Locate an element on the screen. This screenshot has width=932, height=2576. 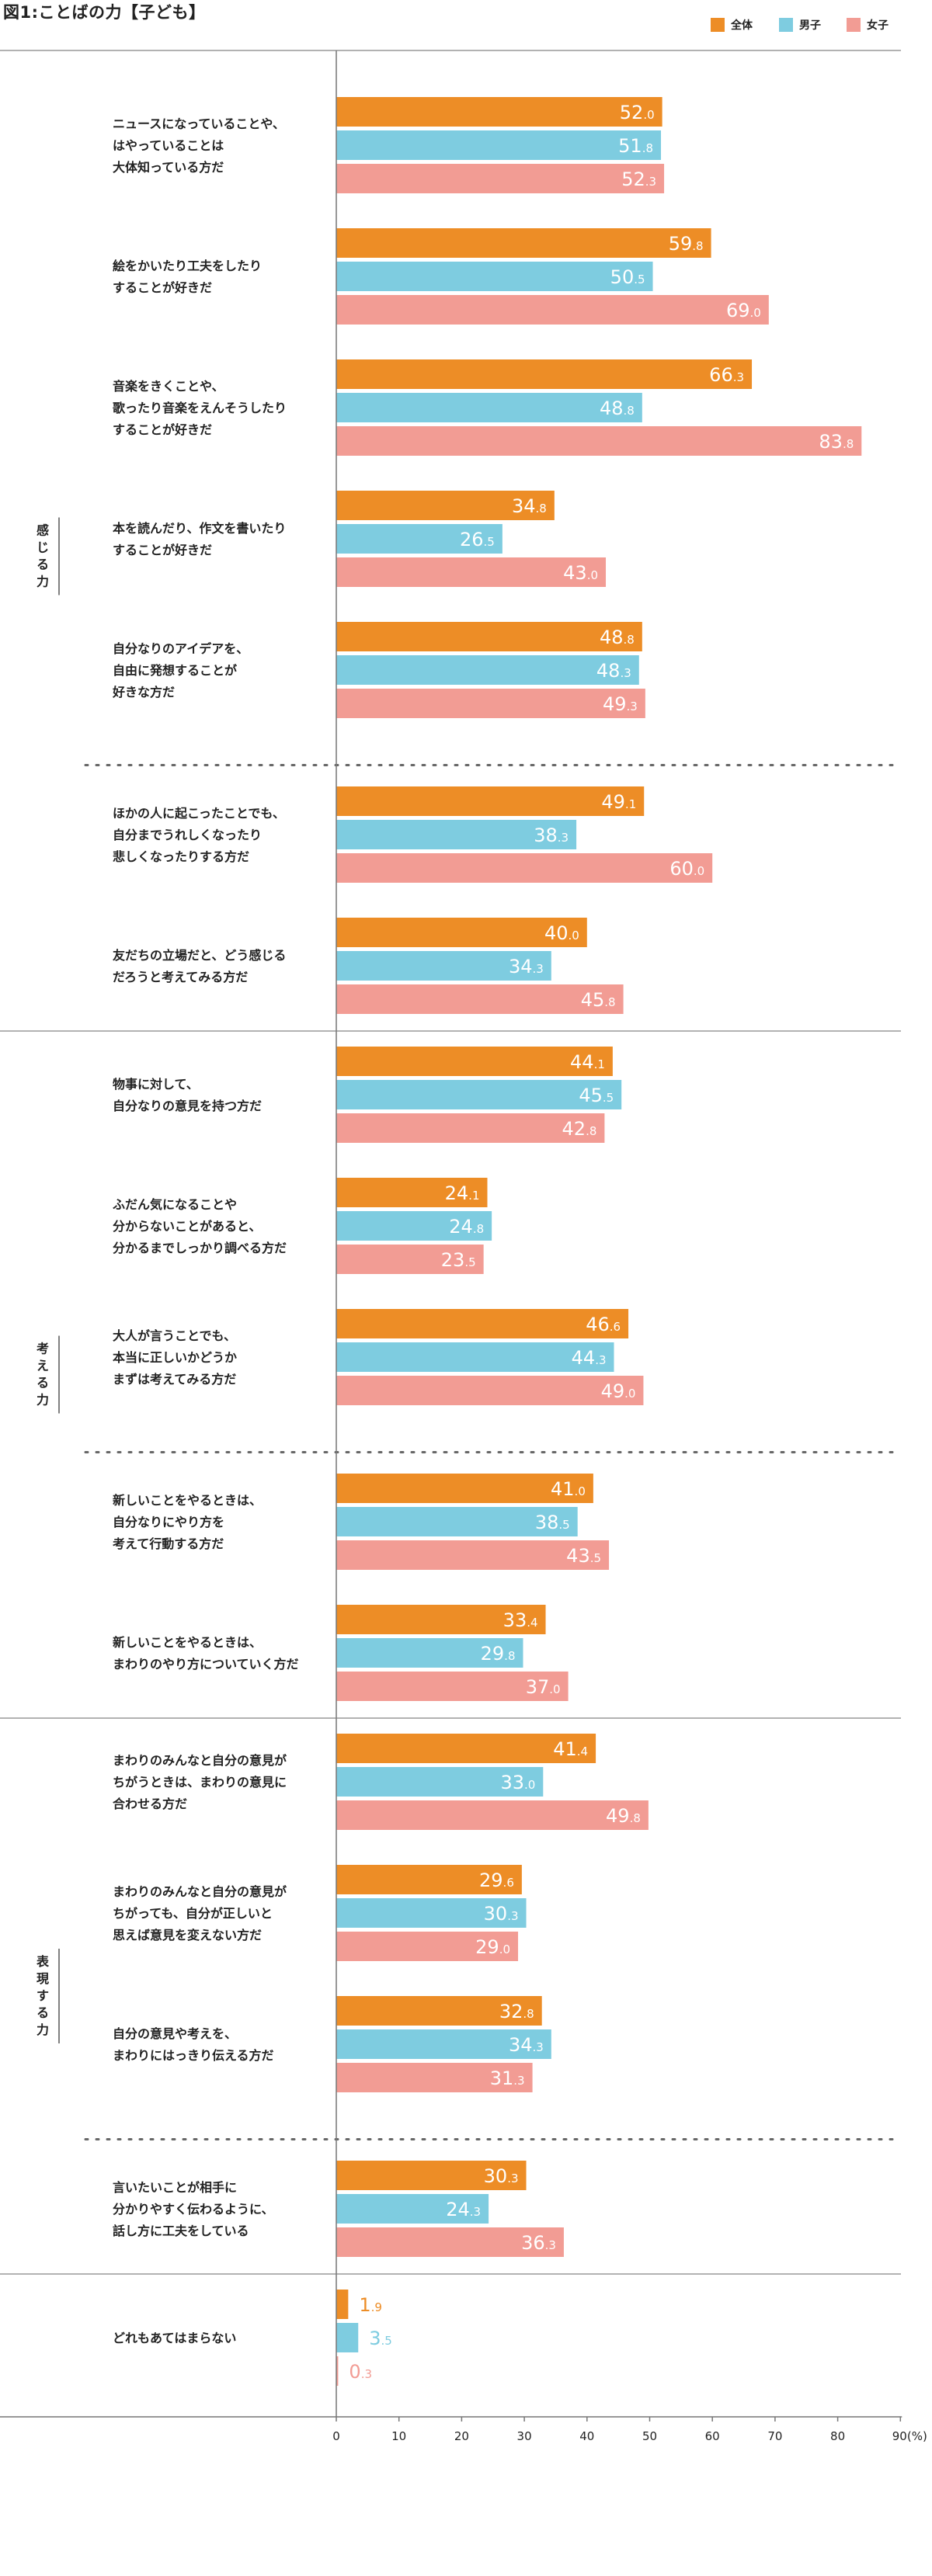
value-label: 0.3 is located at coordinates (360, 2372).